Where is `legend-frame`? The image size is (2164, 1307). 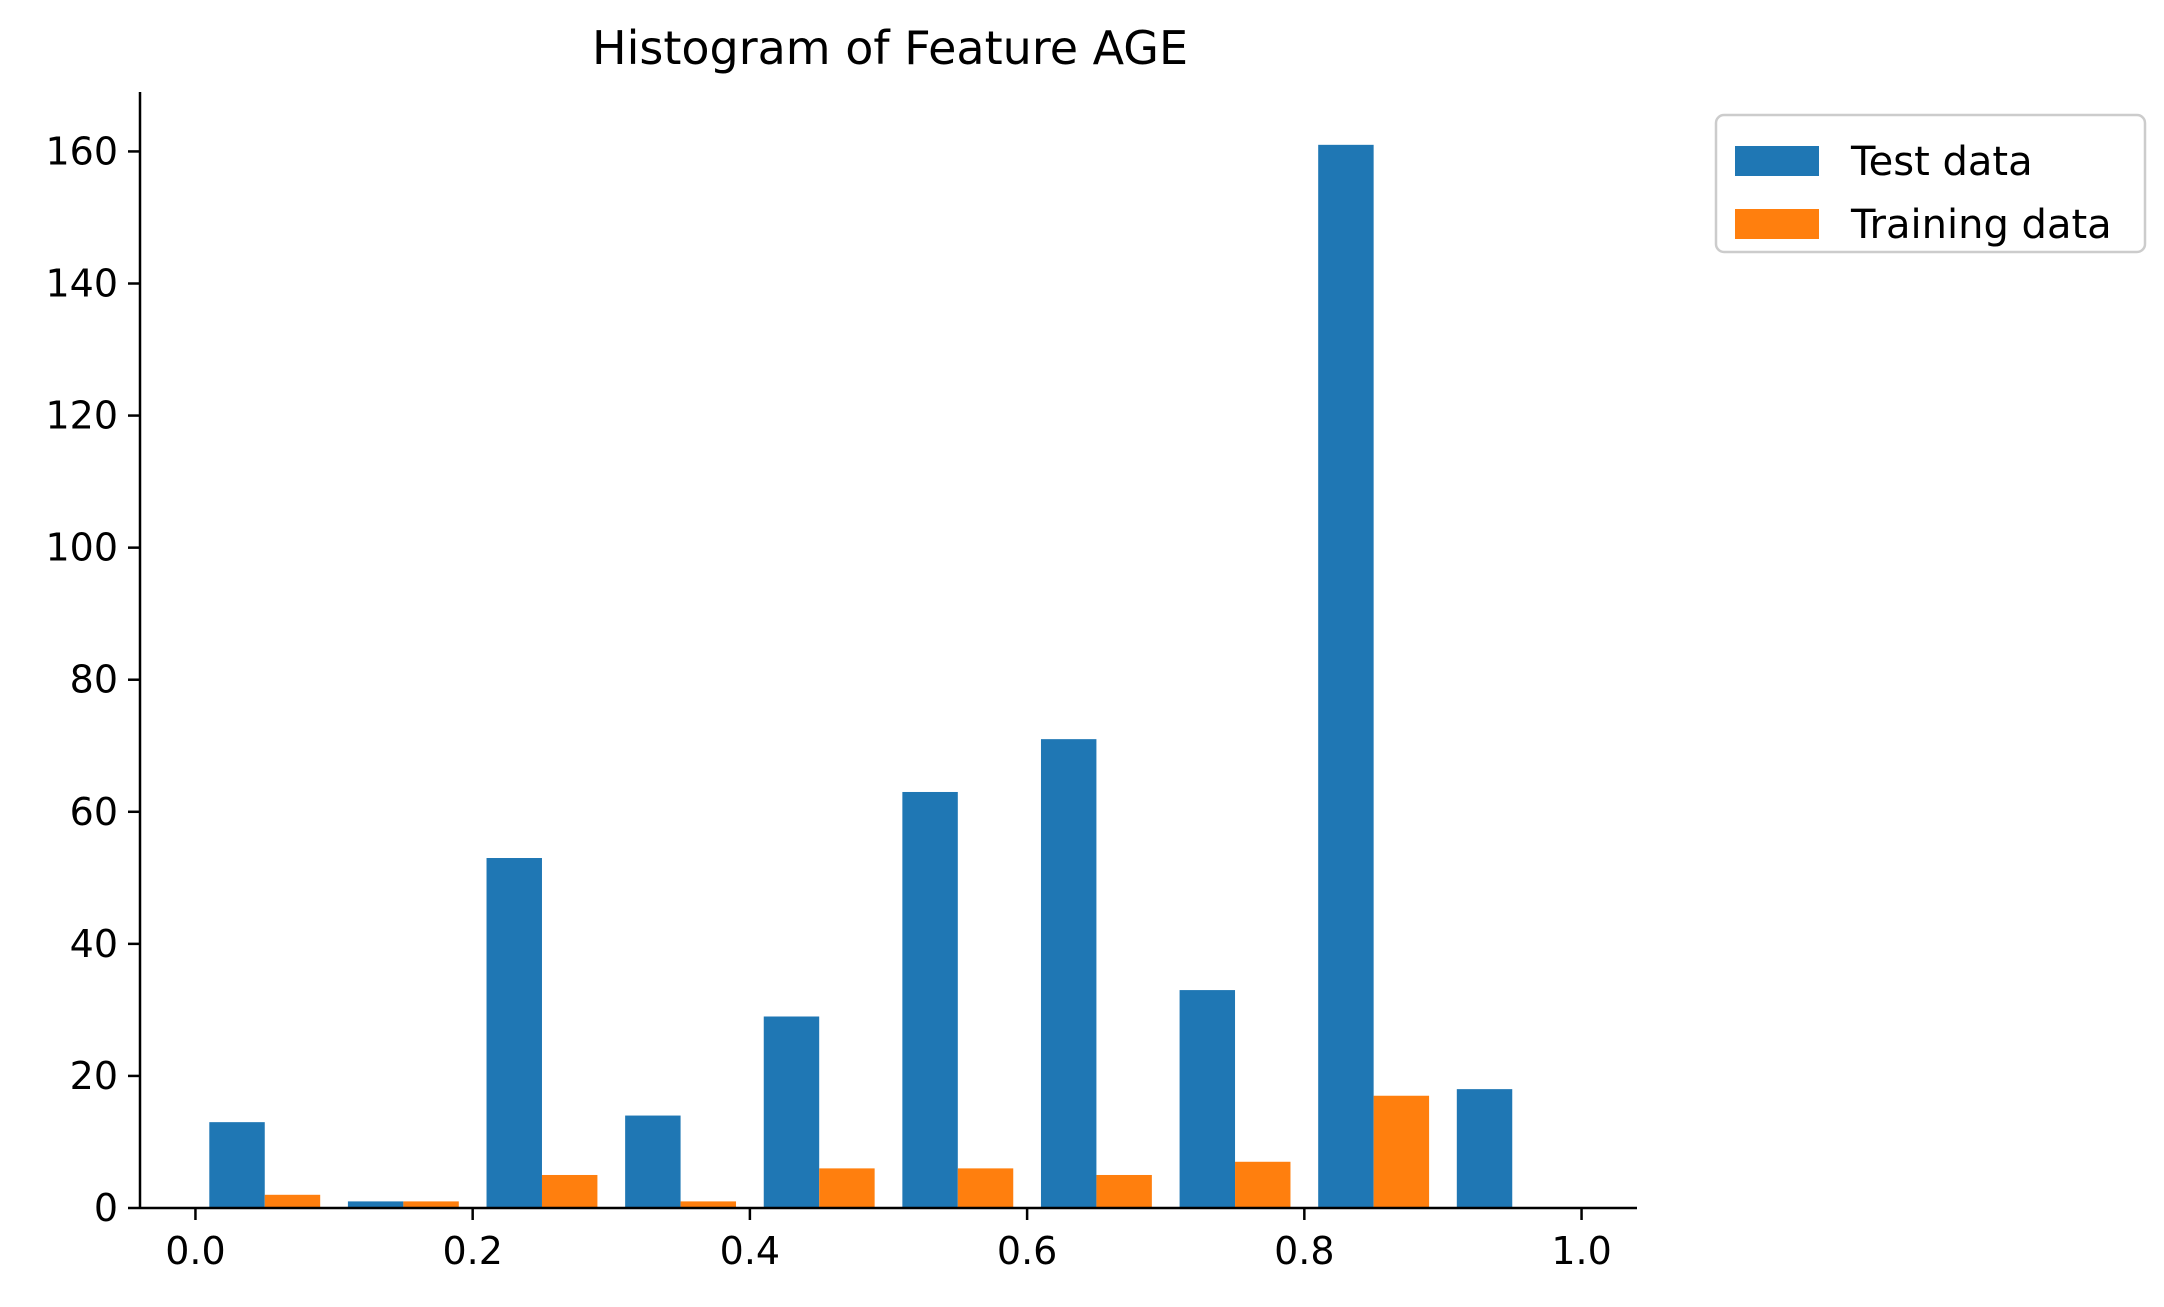 legend-frame is located at coordinates (1930, 183).